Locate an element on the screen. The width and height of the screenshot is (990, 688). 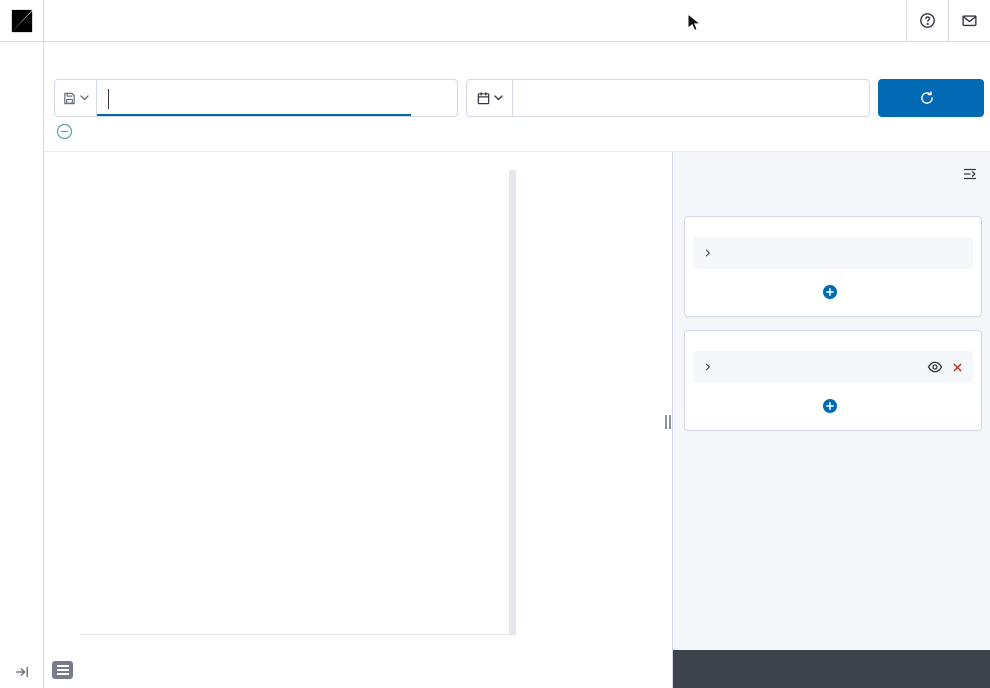
endzone-marker is located at coordinates (512, 402).